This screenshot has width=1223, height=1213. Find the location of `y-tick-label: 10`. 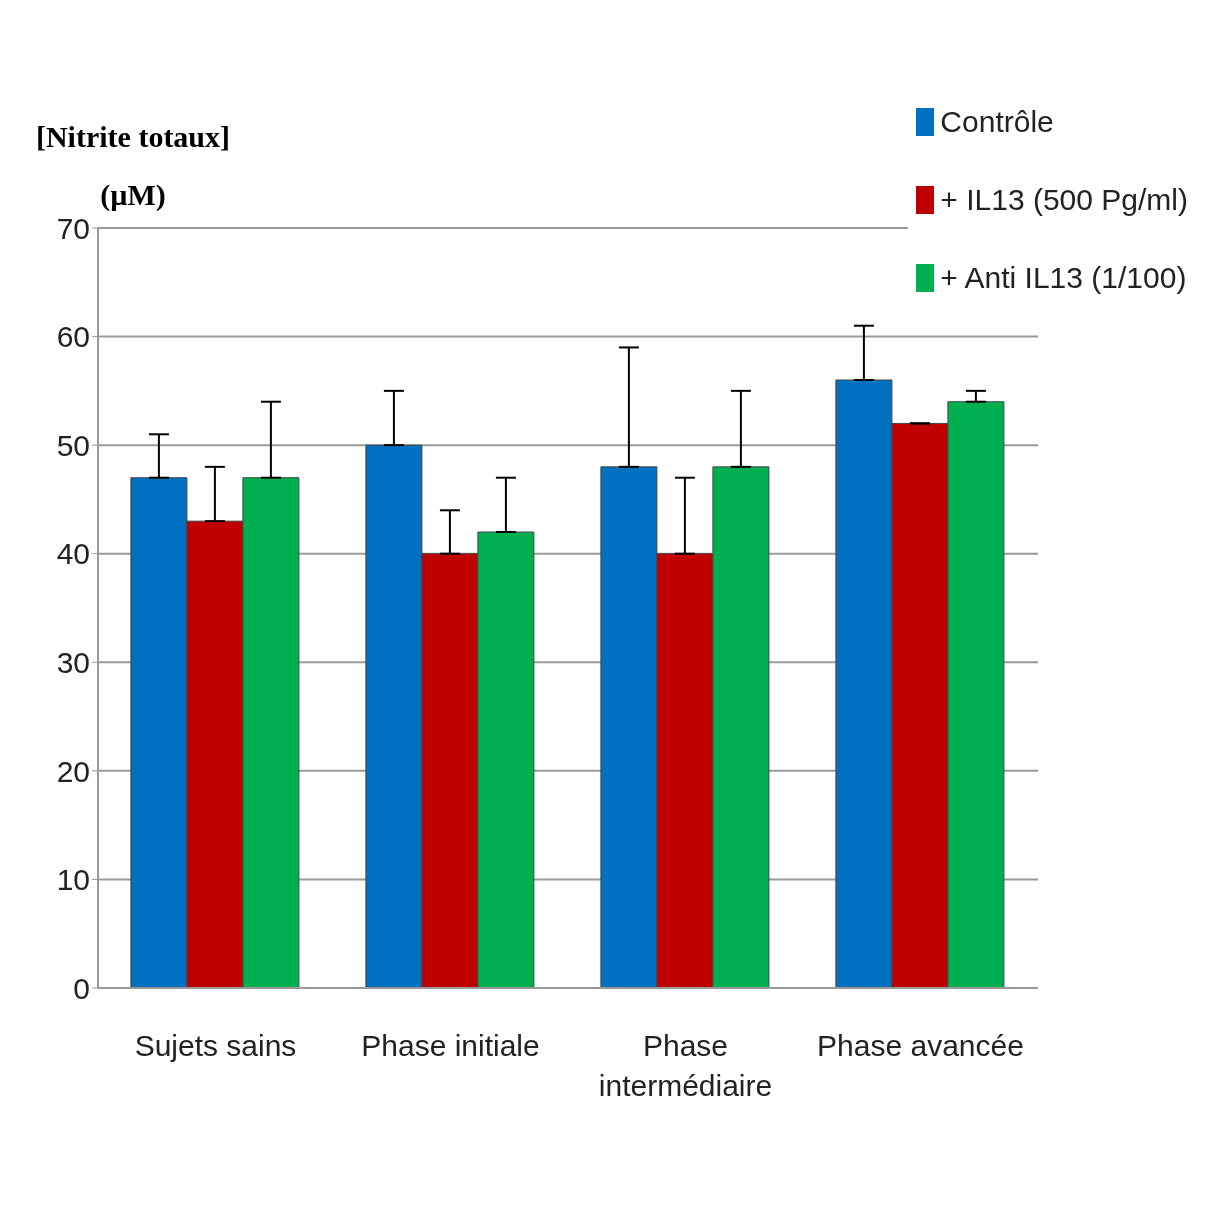

y-tick-label: 10 is located at coordinates (73, 880).